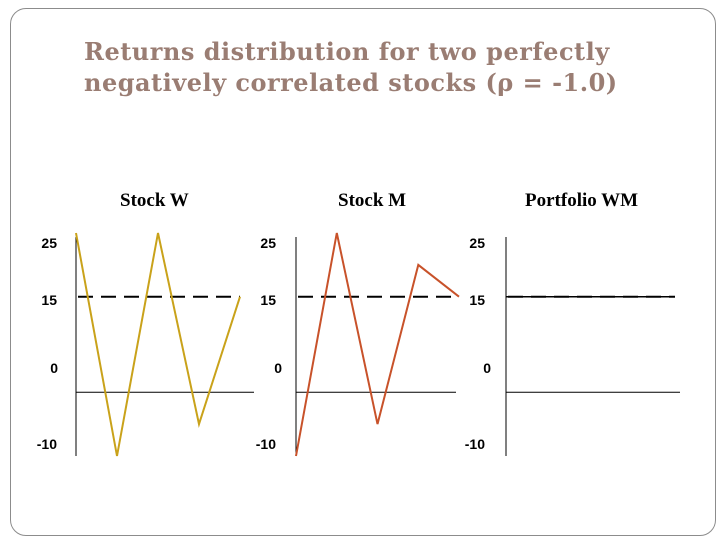 The height and width of the screenshot is (546, 728). Describe the element at coordinates (266, 444) in the screenshot. I see `stock-m-y-tick-label: -10` at that location.